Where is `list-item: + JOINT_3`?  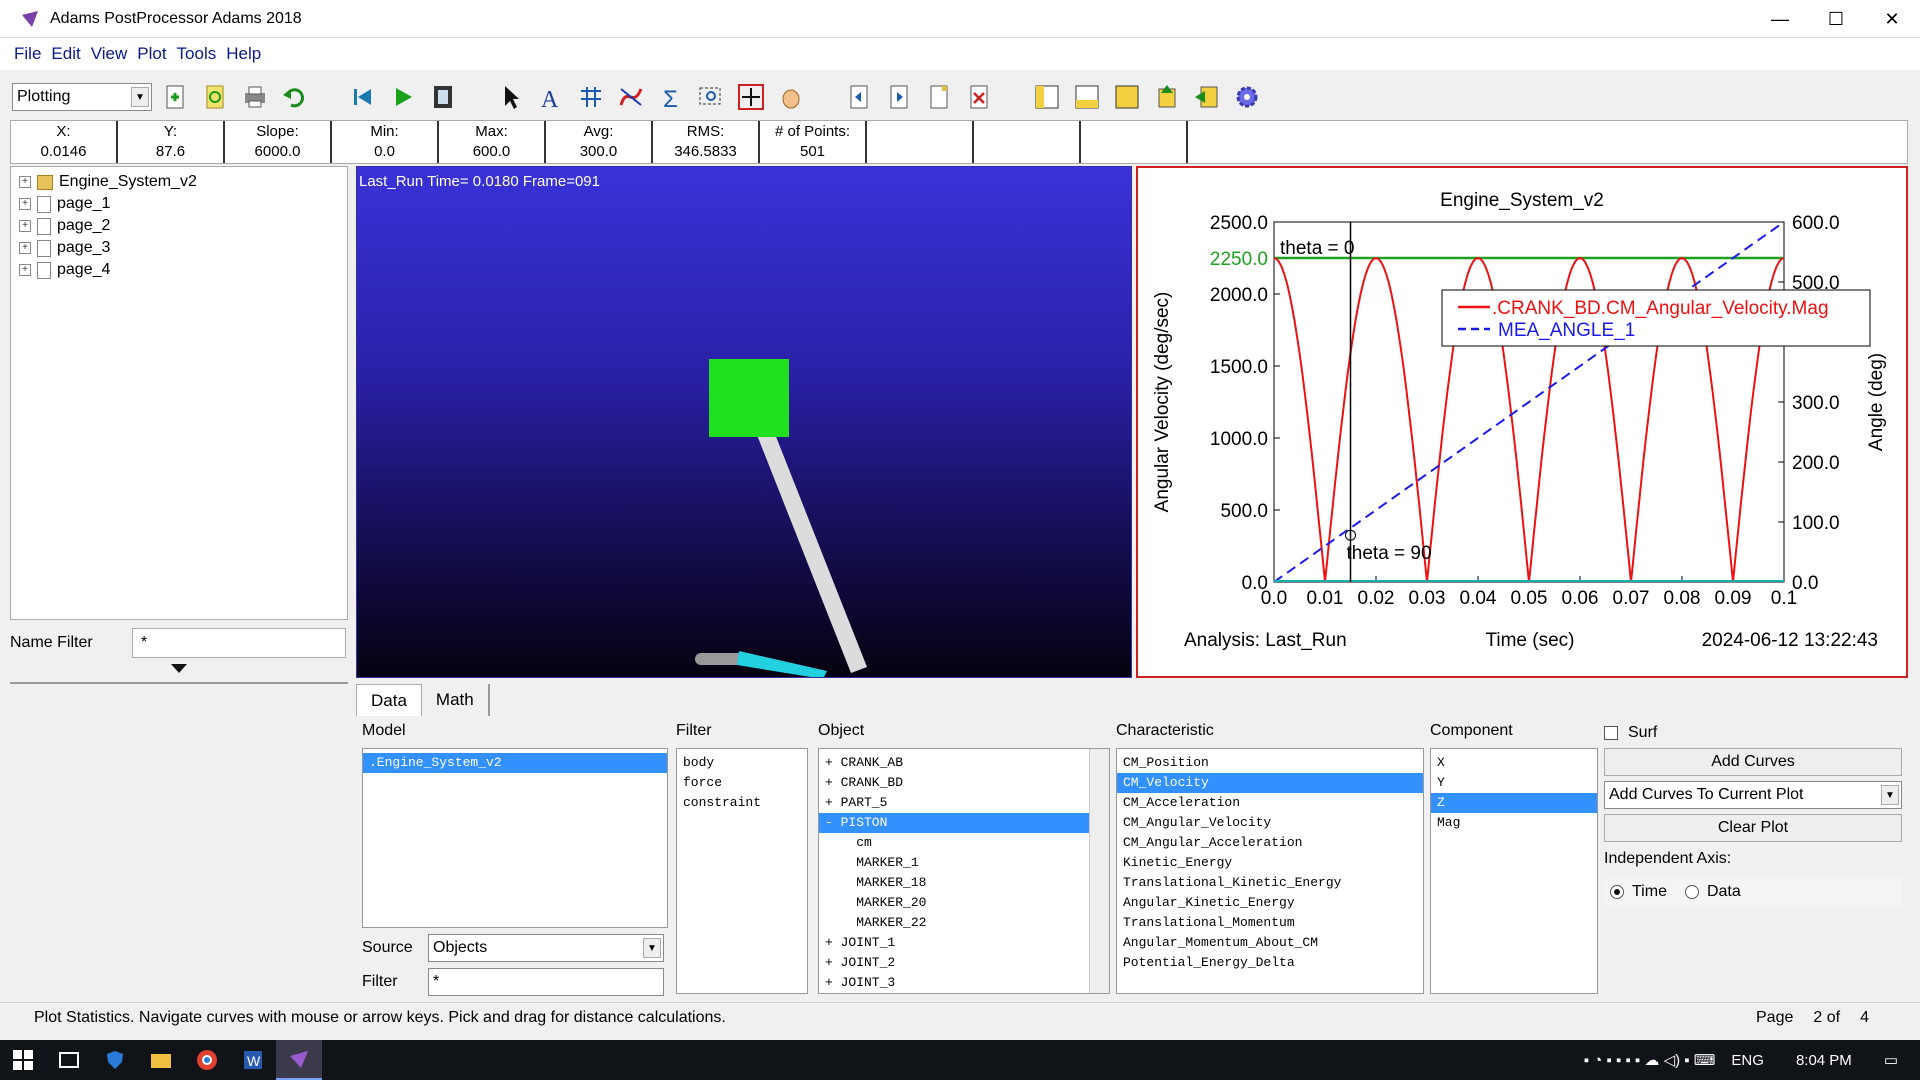
list-item: + JOINT_3 is located at coordinates (860, 982).